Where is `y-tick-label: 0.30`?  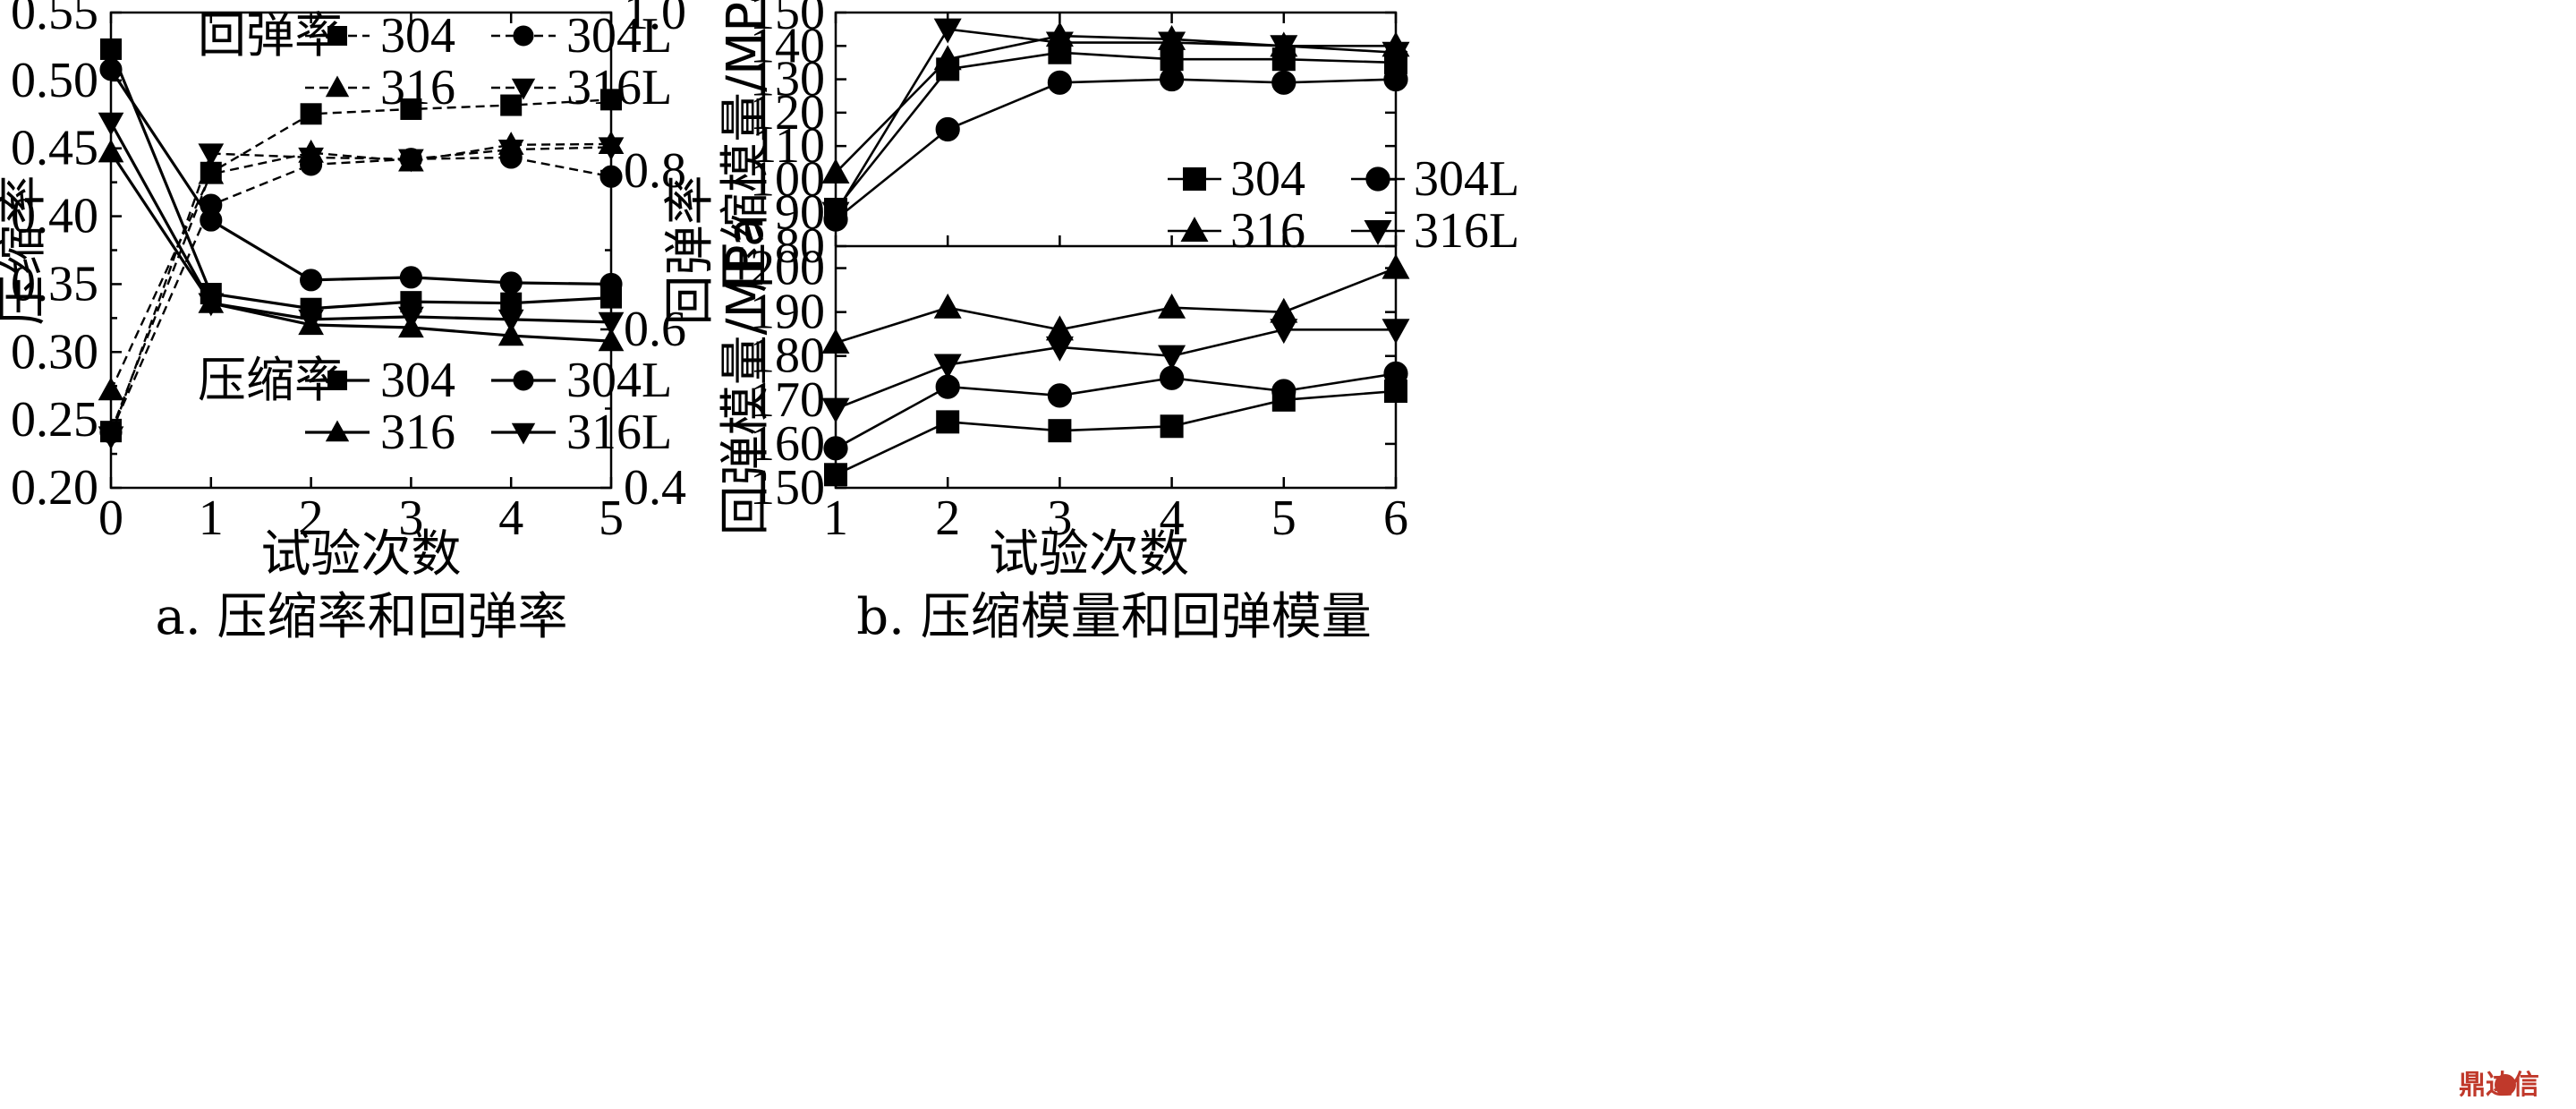
y-tick-label: 0.30 is located at coordinates (54, 352).